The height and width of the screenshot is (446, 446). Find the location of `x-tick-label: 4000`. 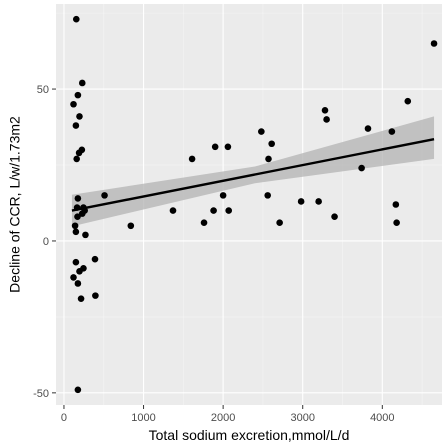

x-tick-label: 4000 is located at coordinates (382, 418).